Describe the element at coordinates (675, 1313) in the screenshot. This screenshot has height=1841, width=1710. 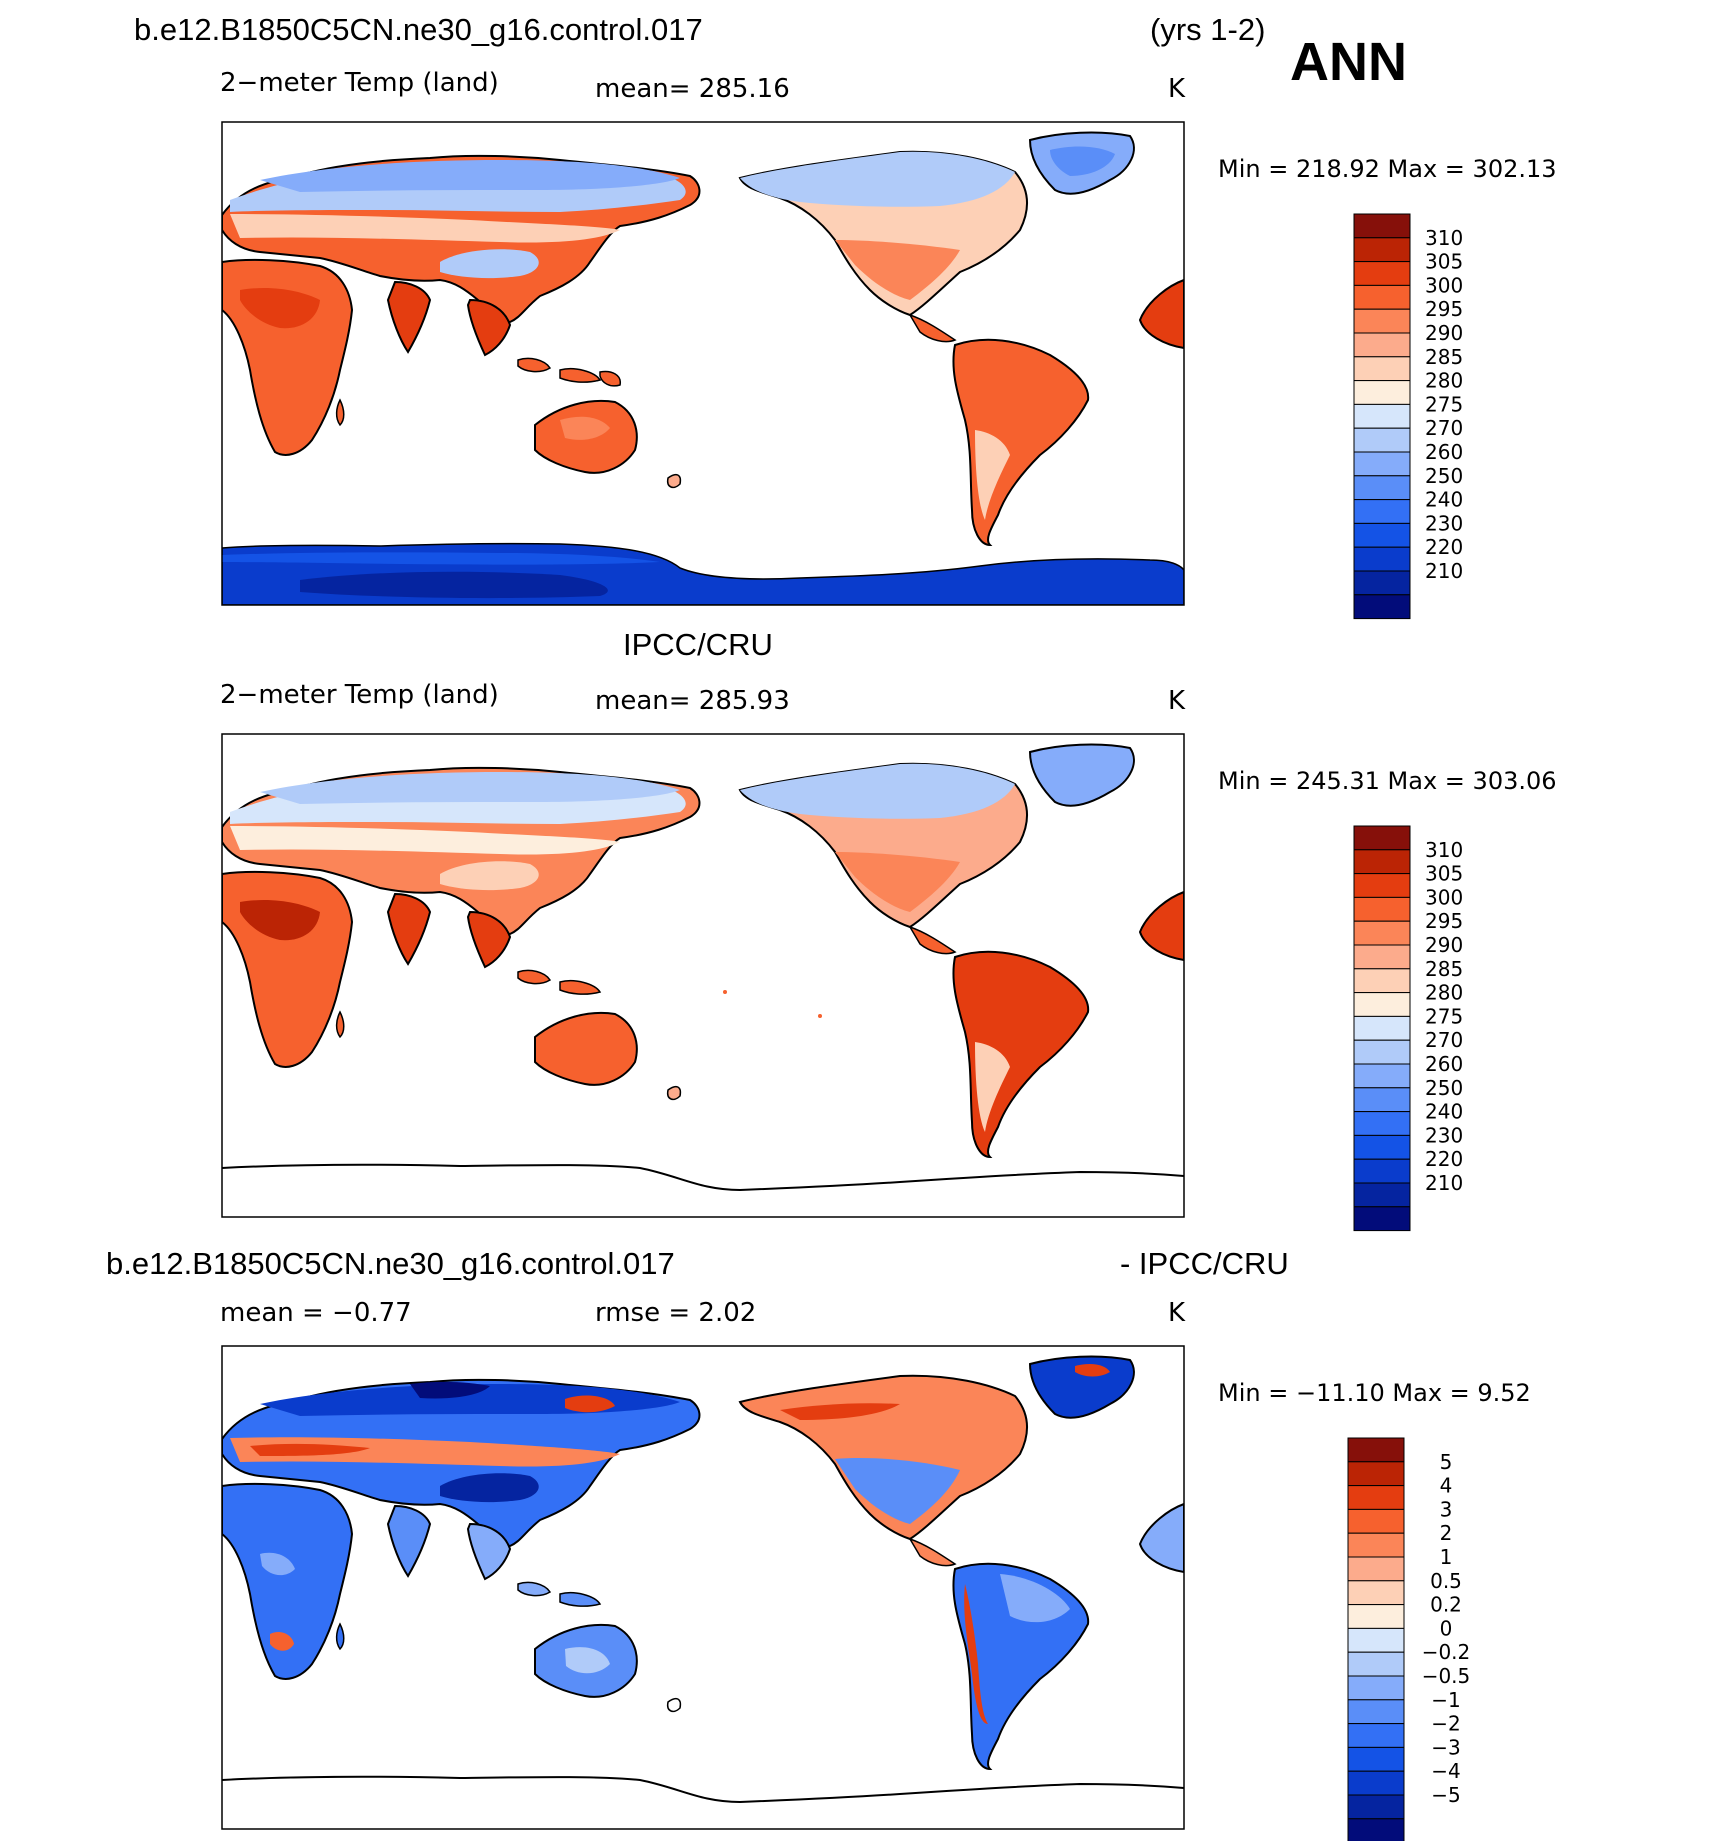
I see `panel-diff-rmse: rmse = 2.02` at that location.